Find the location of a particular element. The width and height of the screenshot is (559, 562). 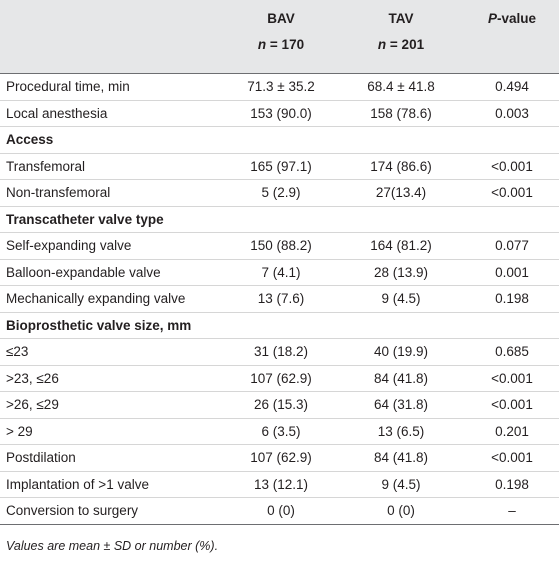

cell: 26 (15.3) is located at coordinates (281, 404).